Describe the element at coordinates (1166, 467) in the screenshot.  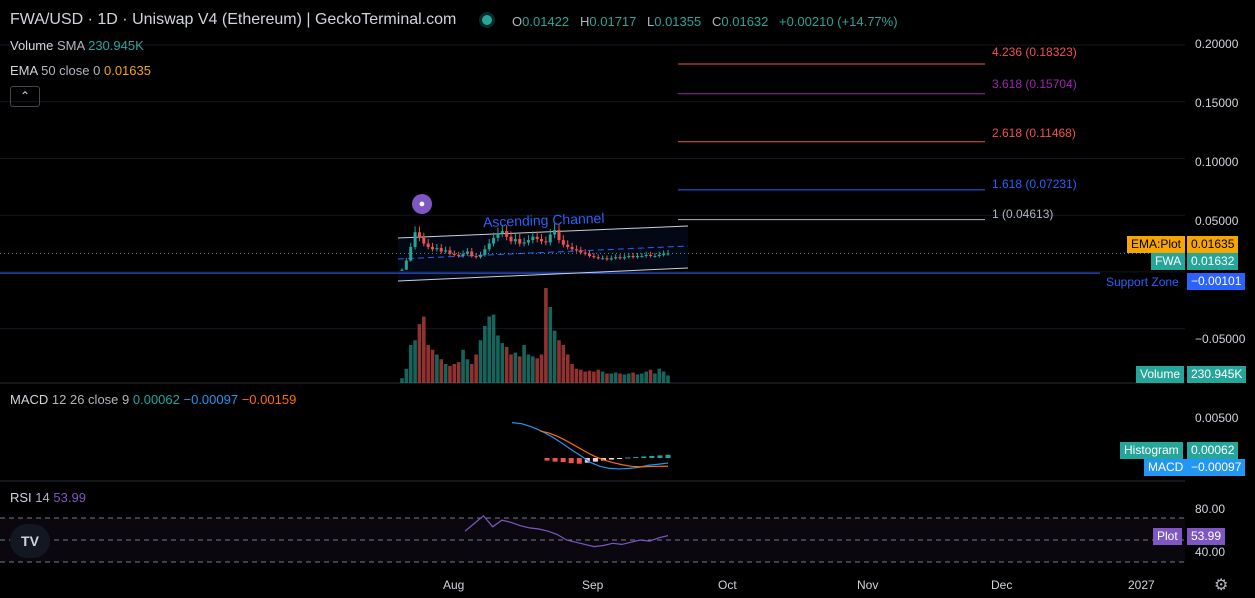
I see `macd-tag-label: MACD` at that location.